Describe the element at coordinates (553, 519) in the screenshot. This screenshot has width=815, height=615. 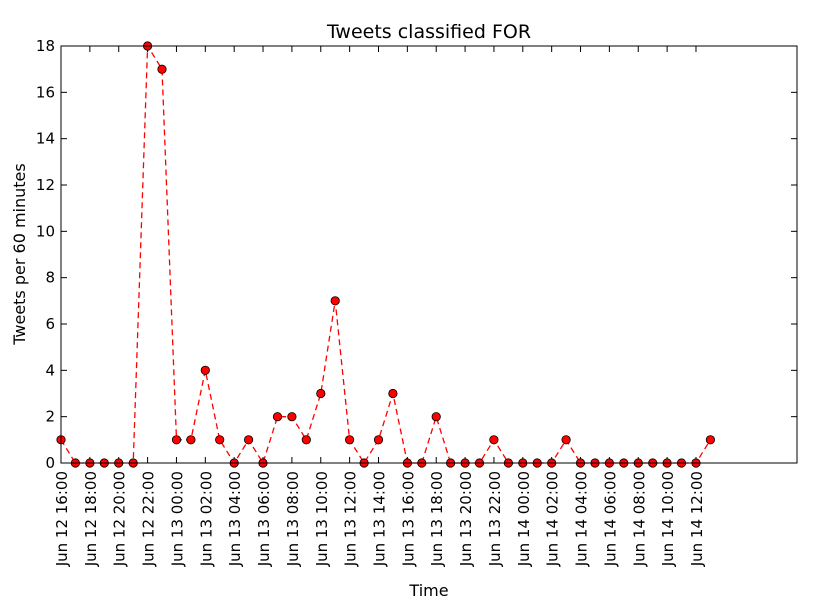
I see `x-tick-label: Jun 14 02:00` at that location.